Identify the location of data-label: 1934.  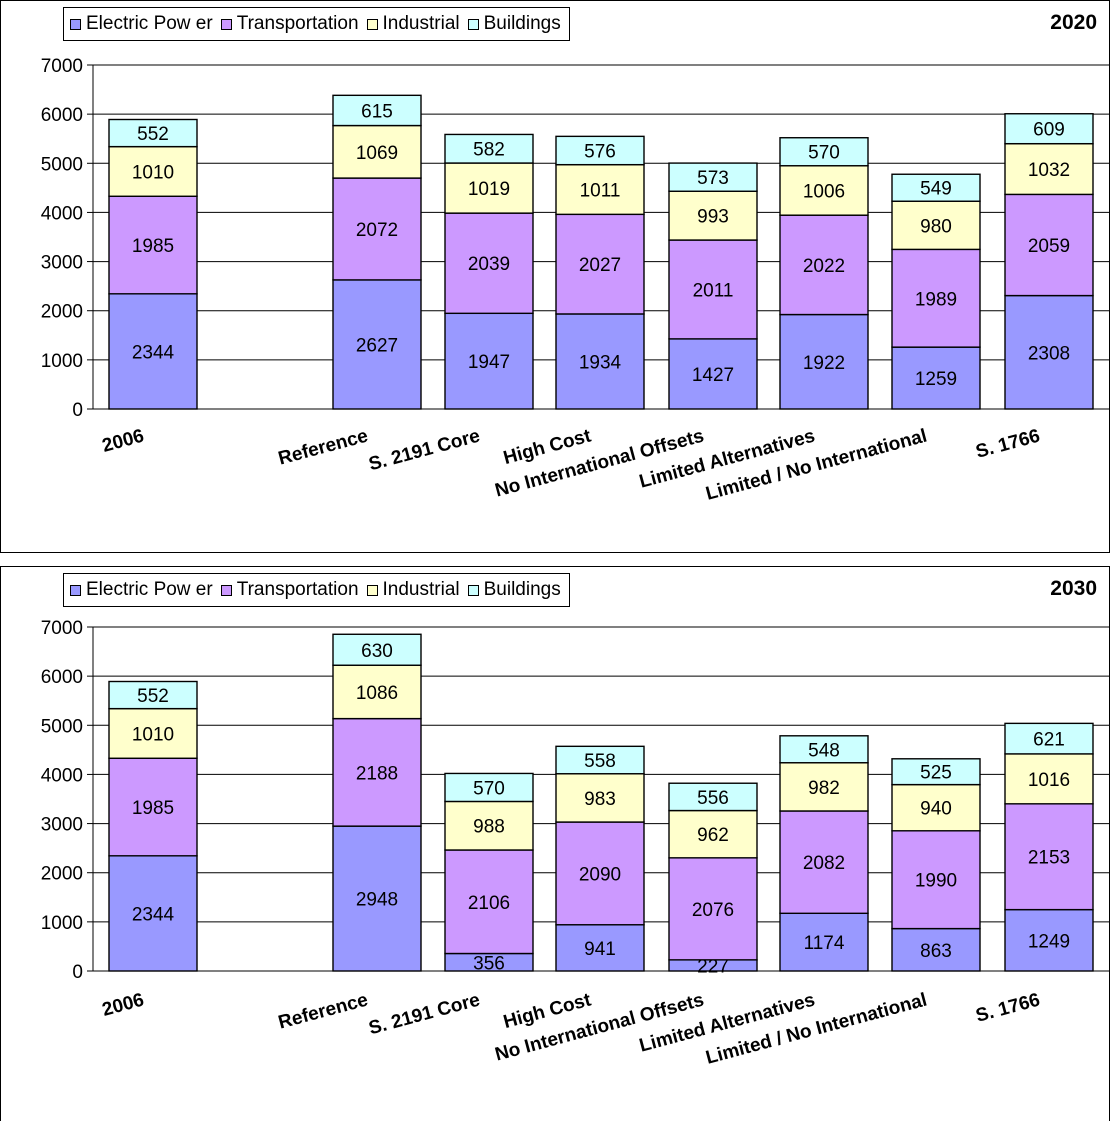
(600, 362).